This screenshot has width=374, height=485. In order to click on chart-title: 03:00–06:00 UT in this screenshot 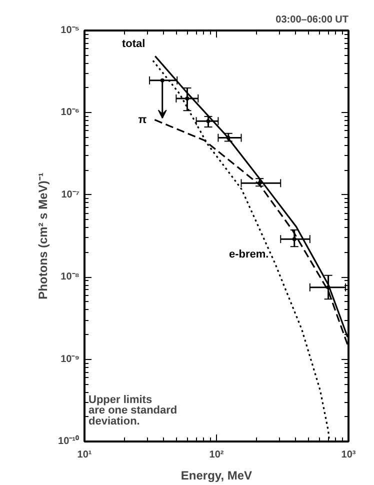, I will do `click(312, 20)`.